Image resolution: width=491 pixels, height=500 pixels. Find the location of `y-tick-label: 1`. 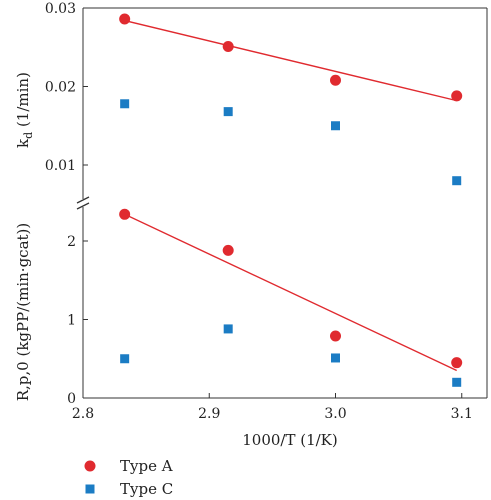

y-tick-label: 1 is located at coordinates (71, 321).